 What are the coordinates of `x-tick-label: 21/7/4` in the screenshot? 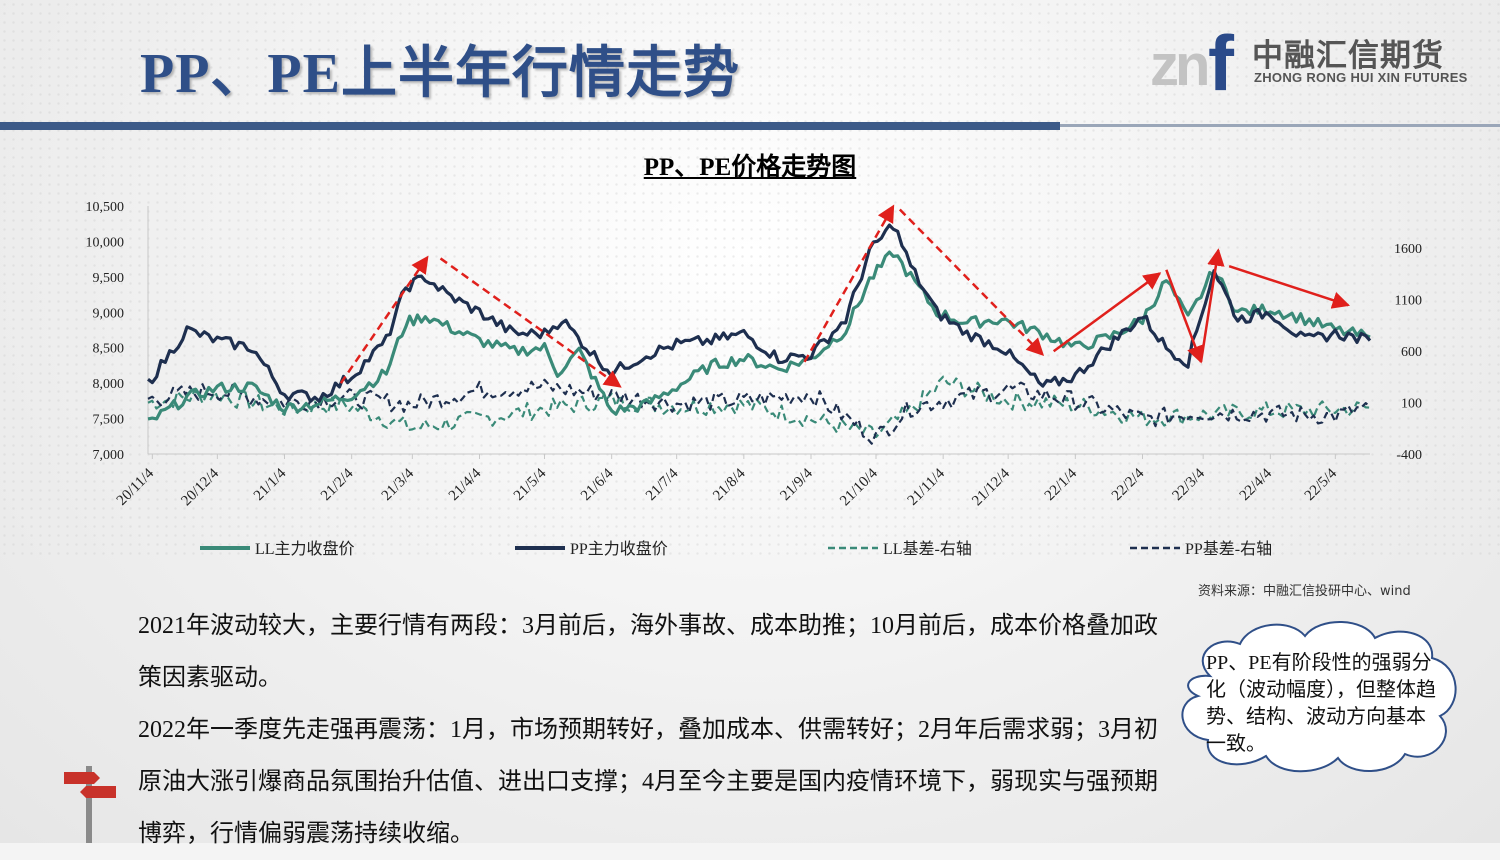 It's located at (662, 484).